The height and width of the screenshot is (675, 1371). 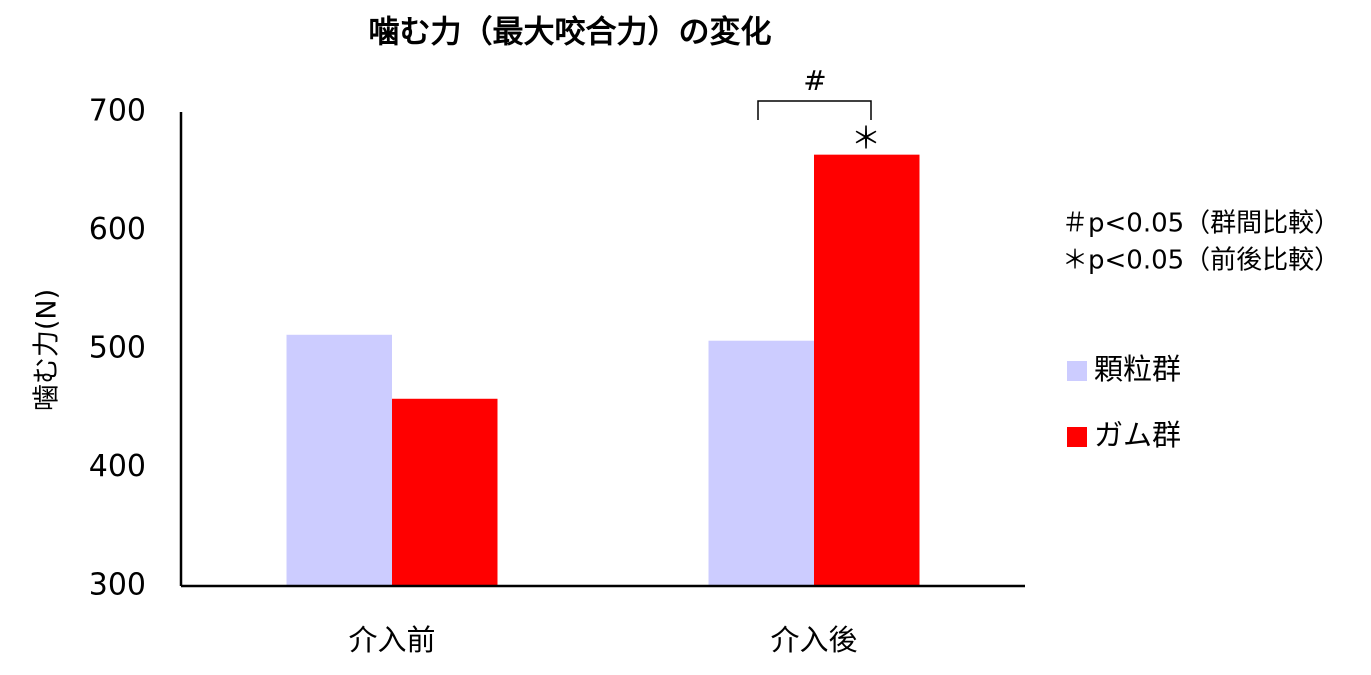 What do you see at coordinates (117, 229) in the screenshot?
I see `y-tick-label: 600` at bounding box center [117, 229].